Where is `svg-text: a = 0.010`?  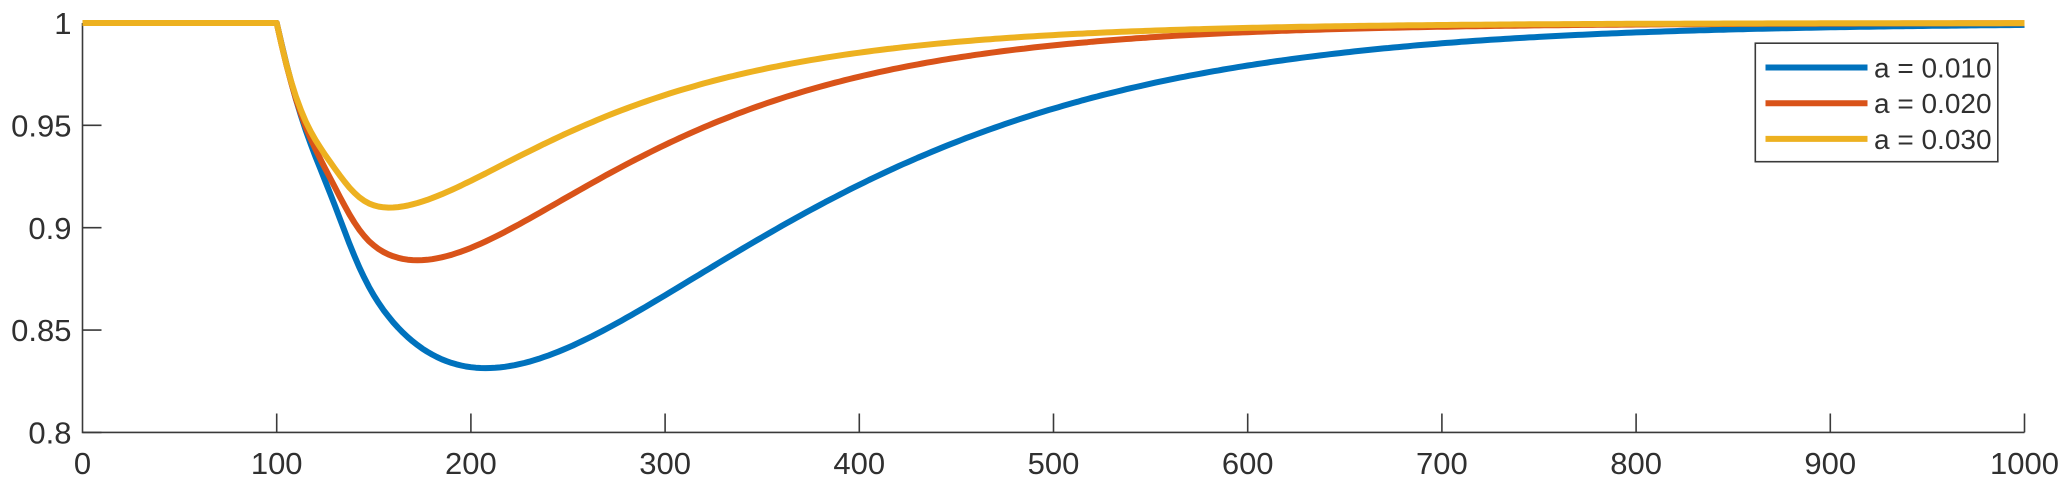
svg-text: a = 0.010 is located at coordinates (1933, 67).